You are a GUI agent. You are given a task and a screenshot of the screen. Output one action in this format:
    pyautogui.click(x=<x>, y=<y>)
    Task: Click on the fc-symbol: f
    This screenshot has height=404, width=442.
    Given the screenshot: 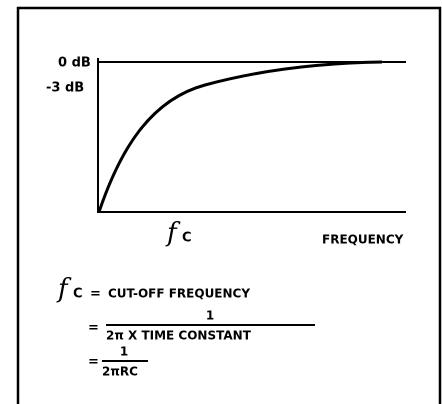 What is the action you would take?
    pyautogui.click(x=173, y=233)
    